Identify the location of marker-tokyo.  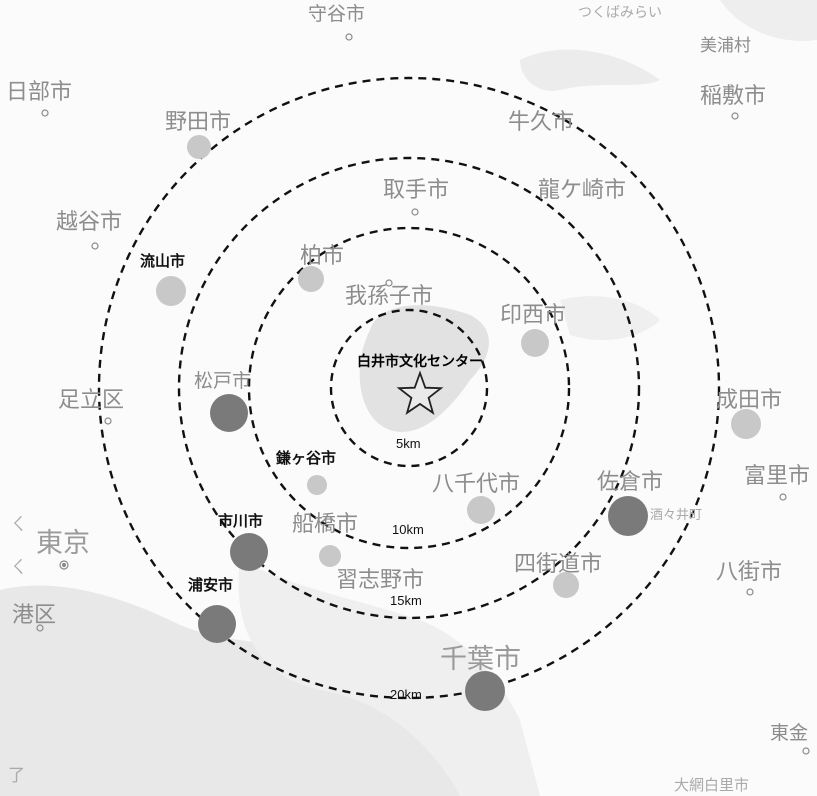
(64, 565).